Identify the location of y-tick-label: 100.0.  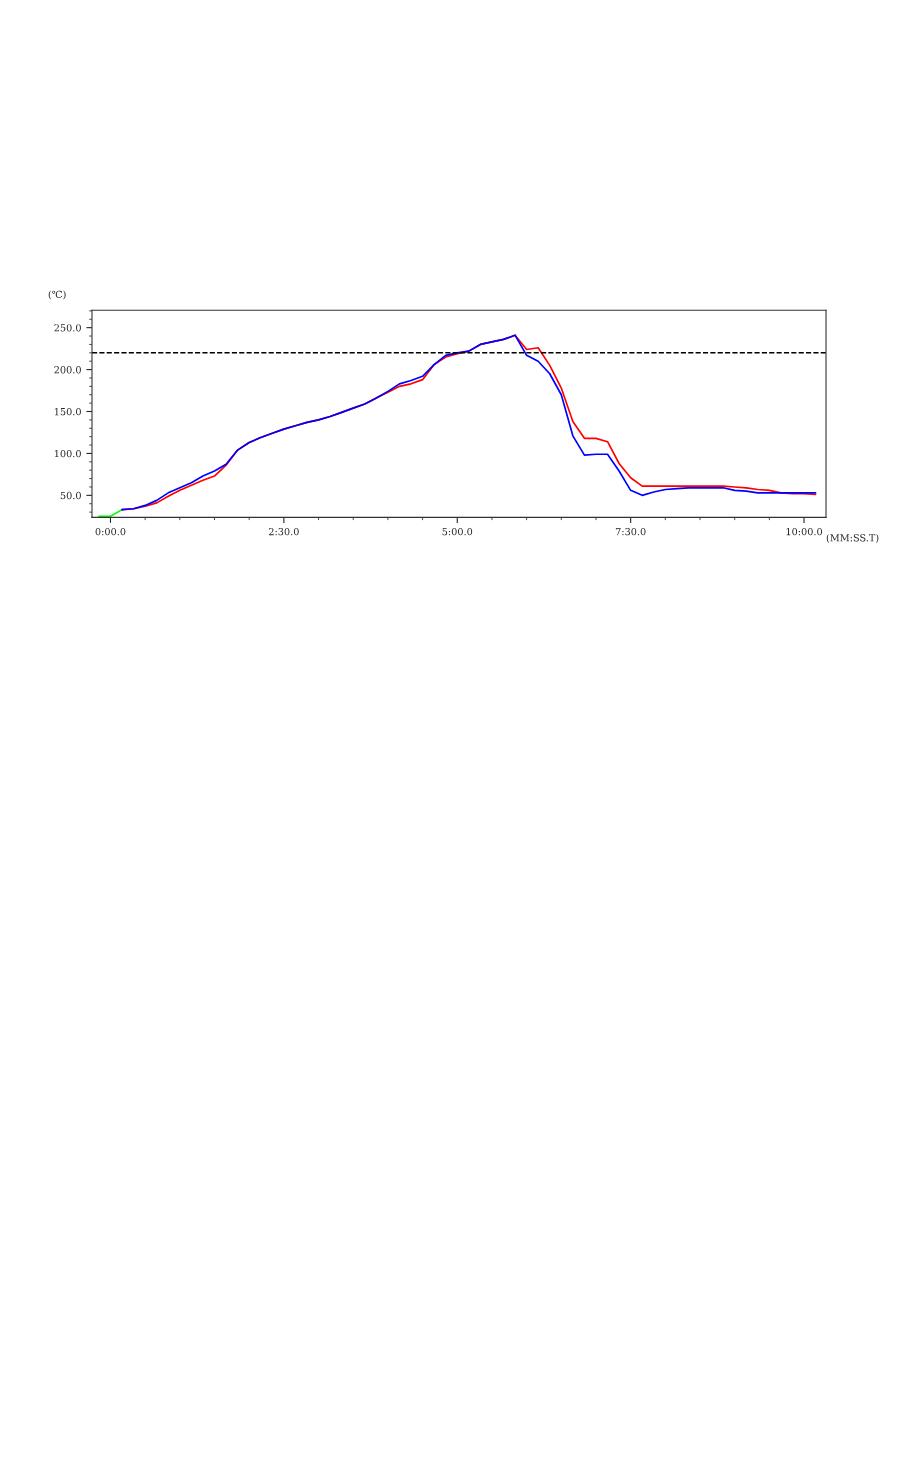
(67, 453).